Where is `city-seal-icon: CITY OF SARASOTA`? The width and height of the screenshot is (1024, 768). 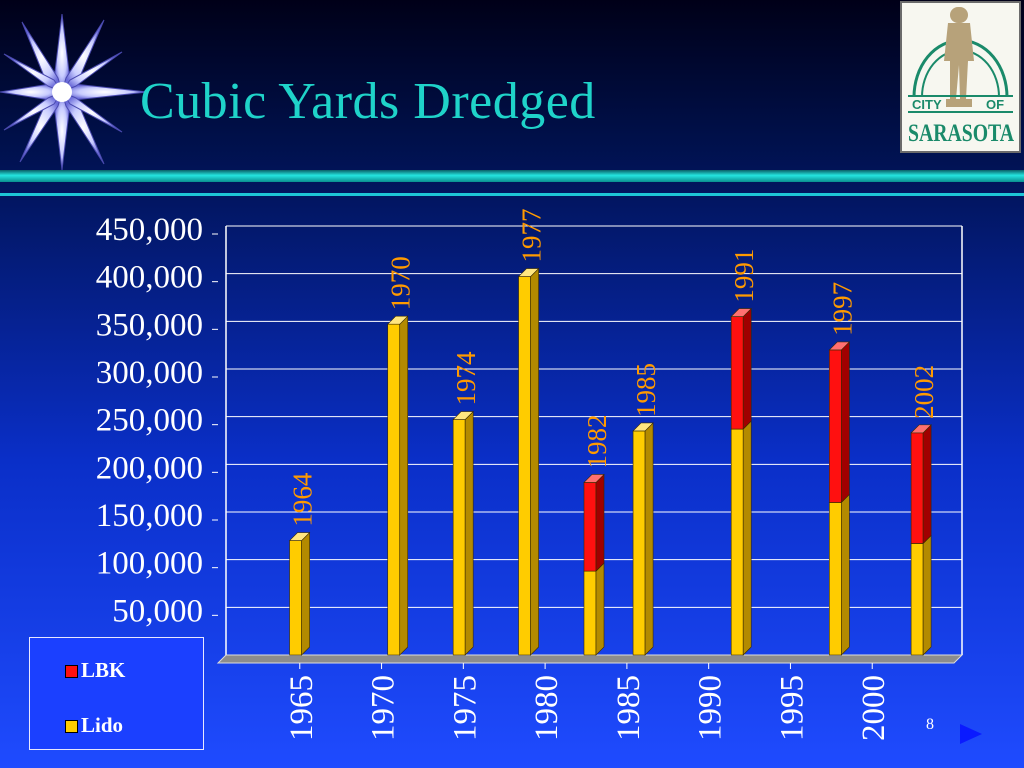
city-seal-icon: CITY OF SARASOTA is located at coordinates (961, 77).